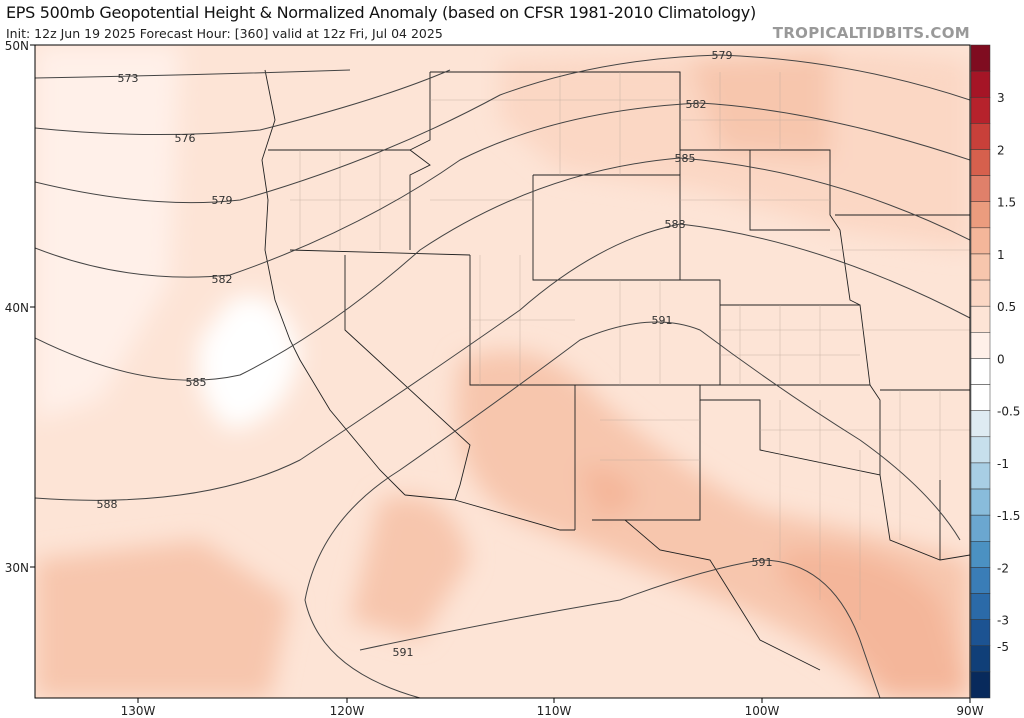 The image size is (1024, 718). Describe the element at coordinates (1001, 150) in the screenshot. I see `colorbar-label: 2` at that location.